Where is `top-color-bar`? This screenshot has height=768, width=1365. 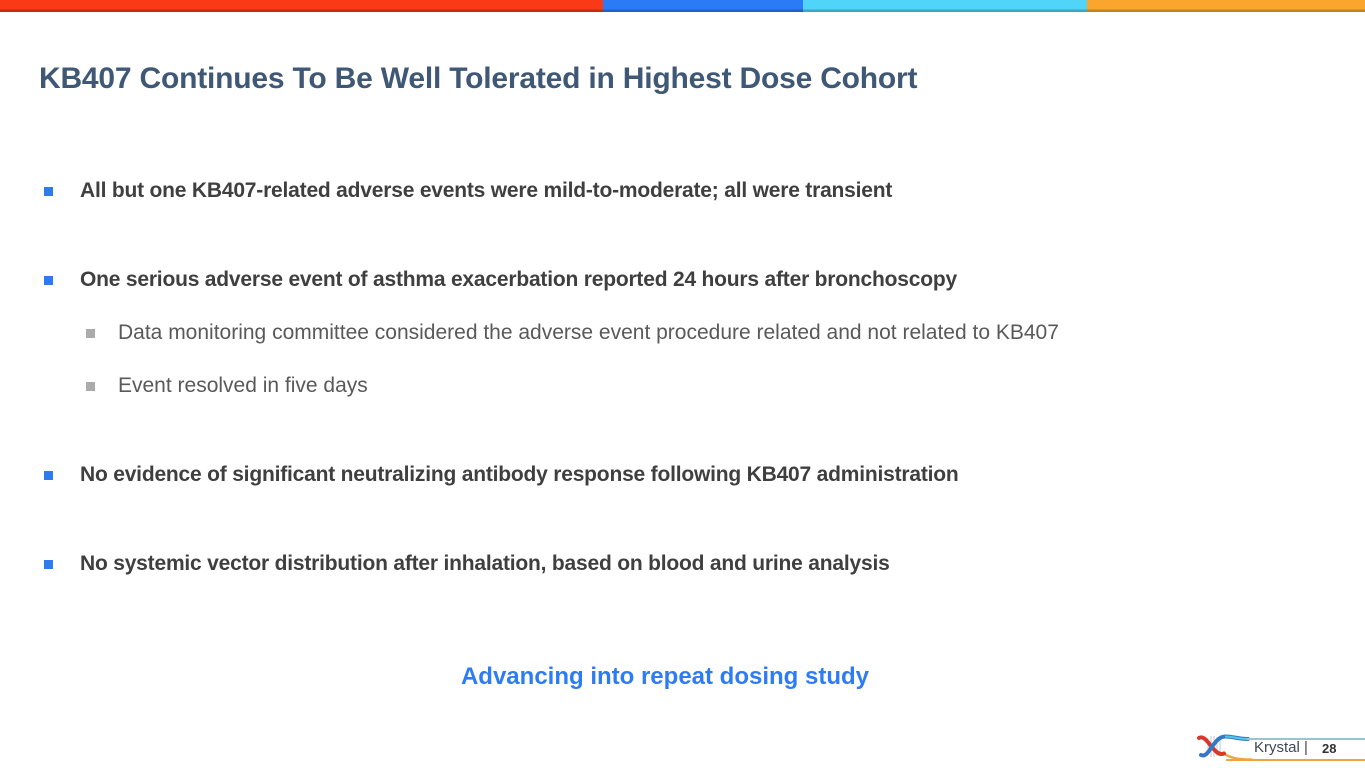
top-color-bar is located at coordinates (682, 6).